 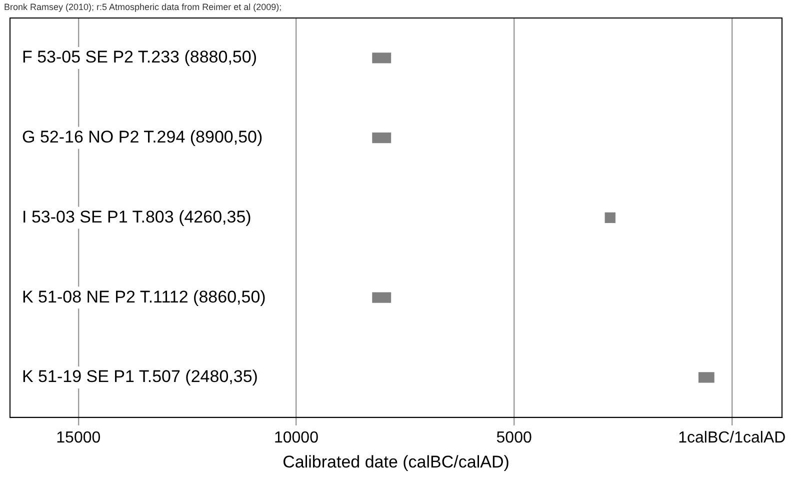 What do you see at coordinates (78, 437) in the screenshot?
I see `x-tick-label: 15000` at bounding box center [78, 437].